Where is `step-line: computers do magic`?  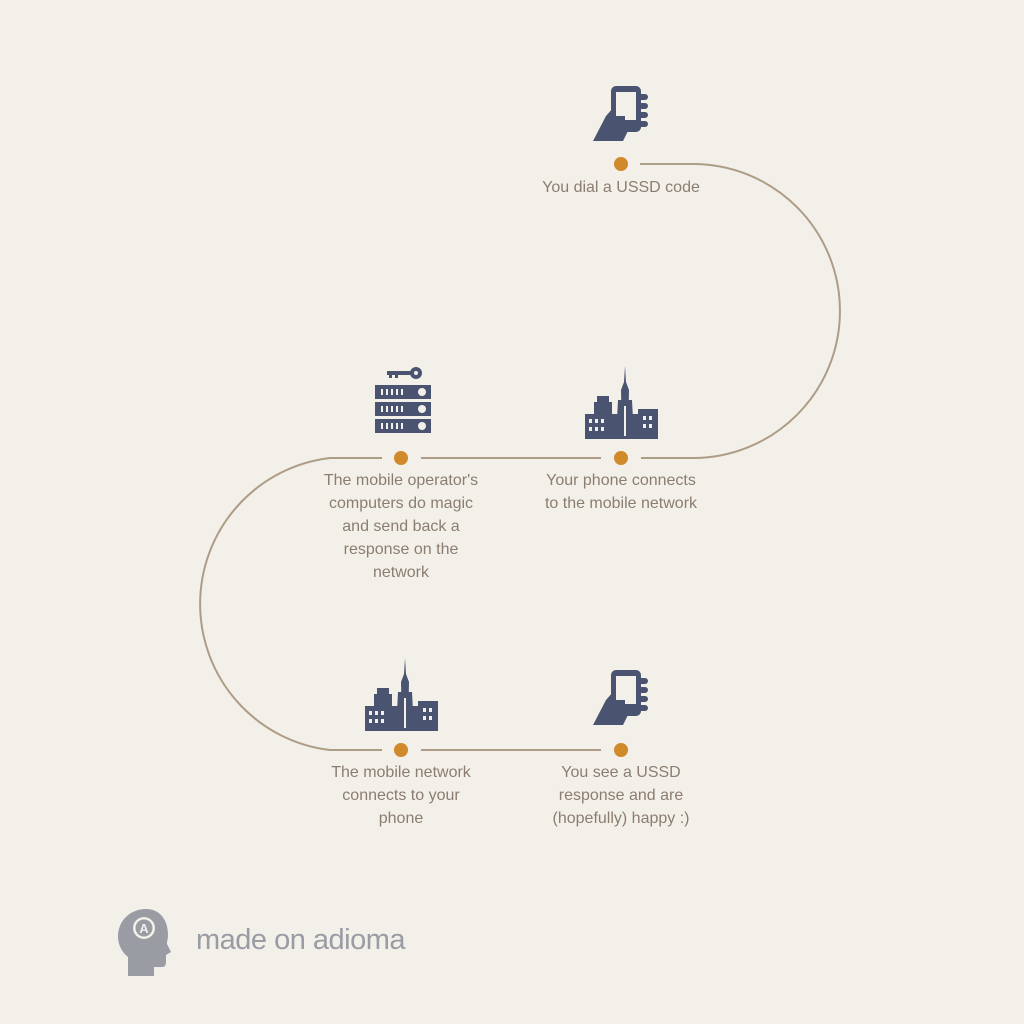
step-line: computers do magic is located at coordinates (401, 503).